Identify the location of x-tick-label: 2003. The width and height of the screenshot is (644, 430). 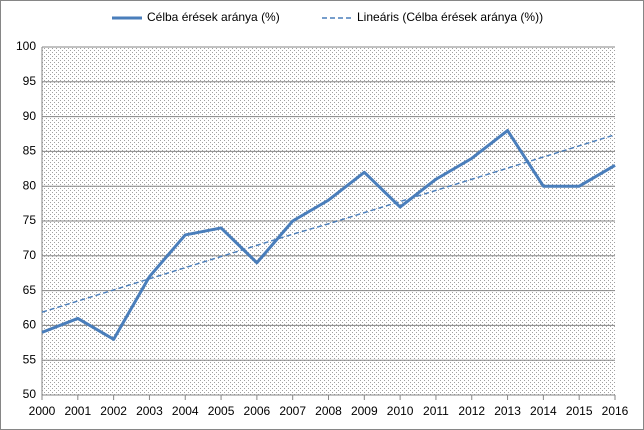
(149, 411).